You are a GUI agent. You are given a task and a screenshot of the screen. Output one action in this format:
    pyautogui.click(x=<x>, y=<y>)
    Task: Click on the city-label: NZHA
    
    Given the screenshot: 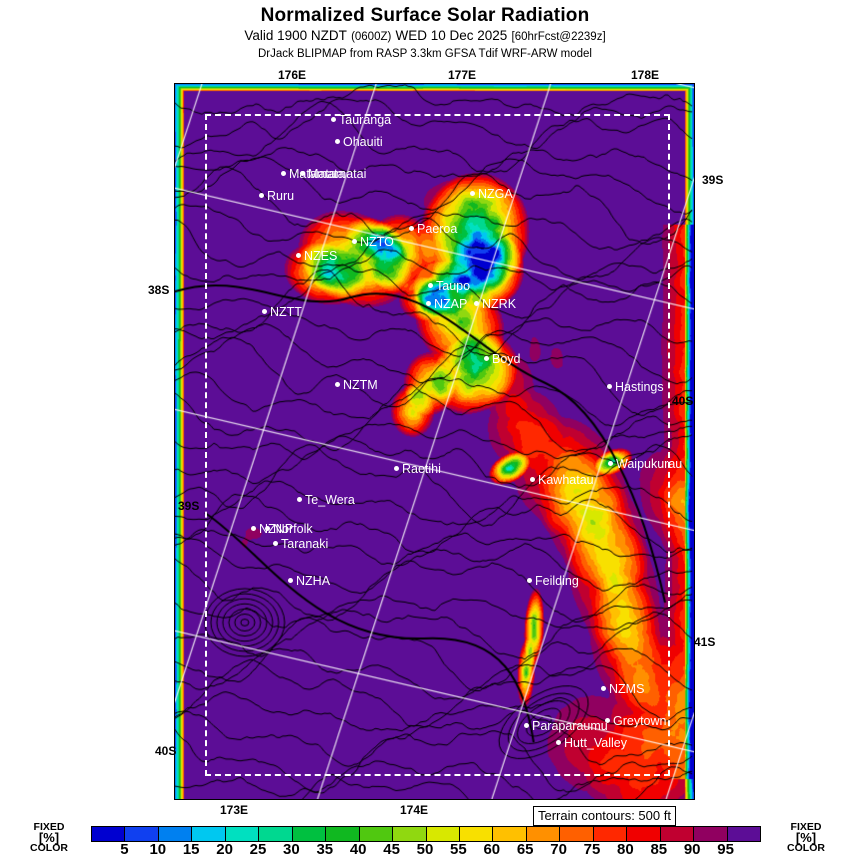 What is the action you would take?
    pyautogui.click(x=313, y=580)
    